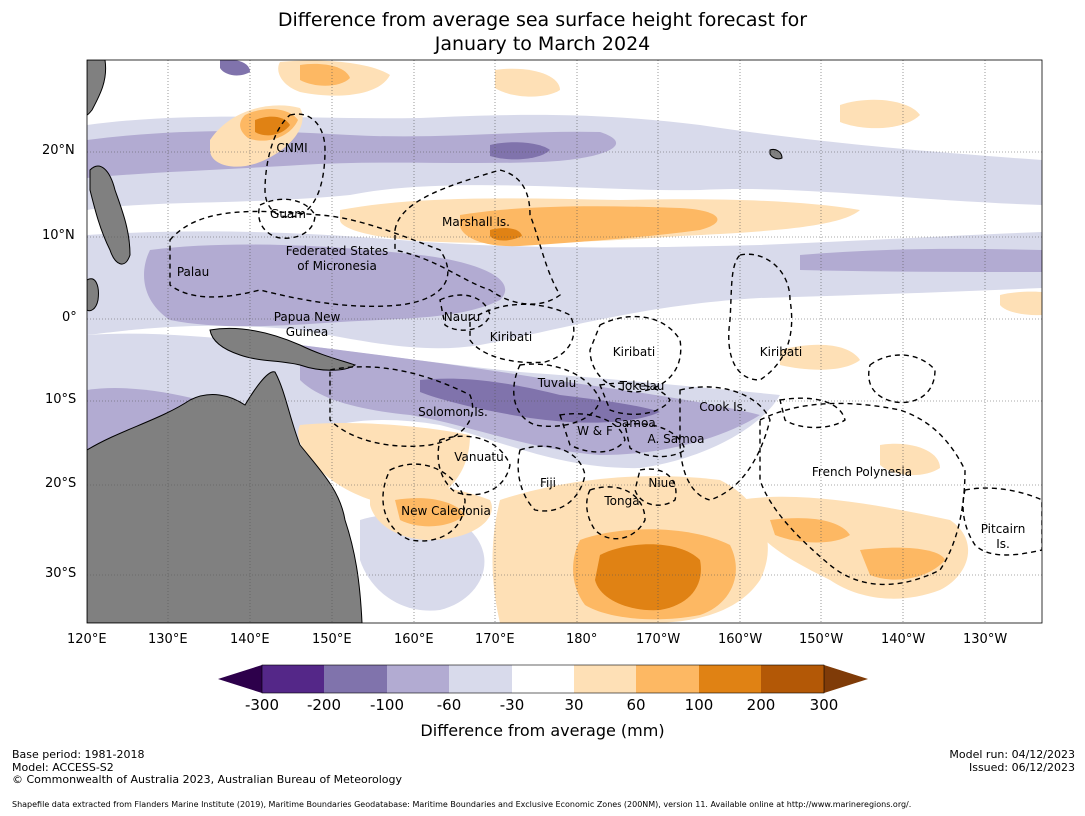 The width and height of the screenshot is (1085, 816). I want to click on label-cook: Cook Is., so click(722, 407).